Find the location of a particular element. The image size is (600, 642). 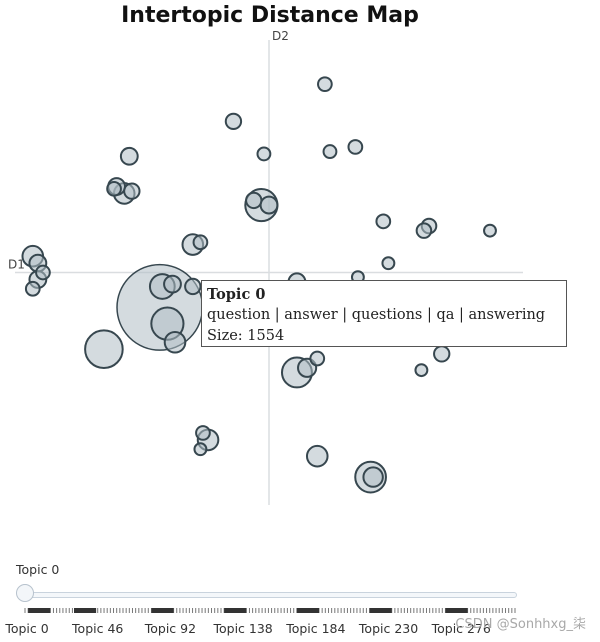

axis-d2-label: D2 is located at coordinates (280, 36).